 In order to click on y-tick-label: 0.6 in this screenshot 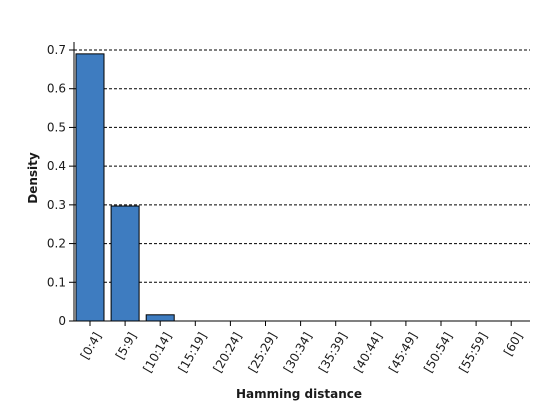, I will do `click(56, 89)`.